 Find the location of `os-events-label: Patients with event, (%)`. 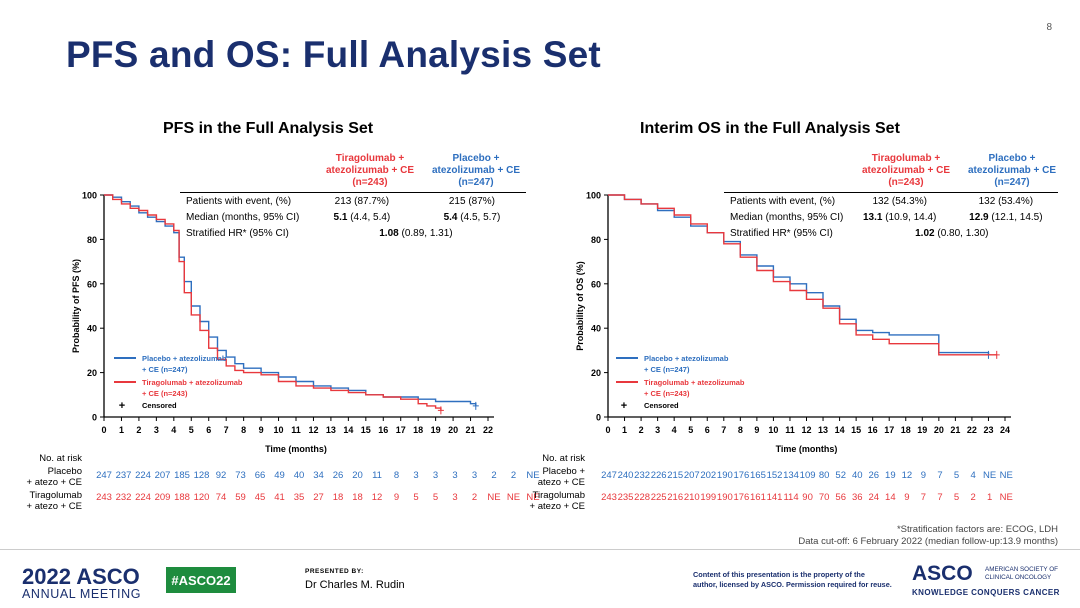

os-events-label: Patients with event, (%) is located at coordinates (783, 201).